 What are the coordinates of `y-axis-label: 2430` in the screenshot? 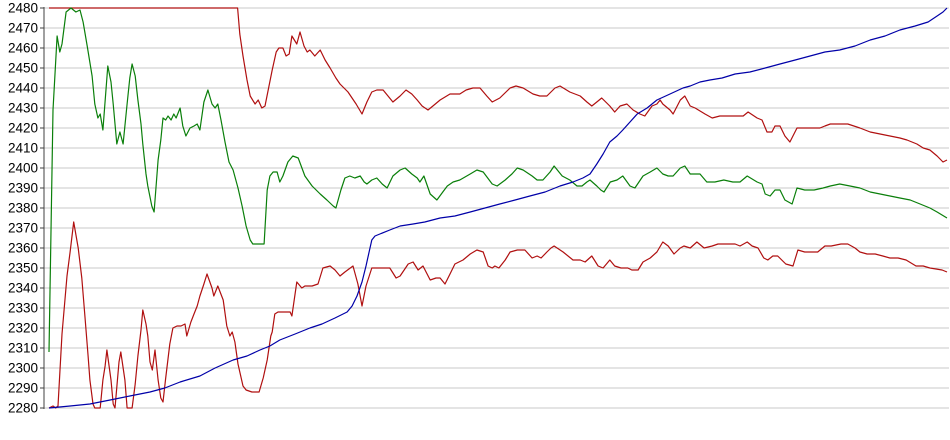 It's located at (23, 108).